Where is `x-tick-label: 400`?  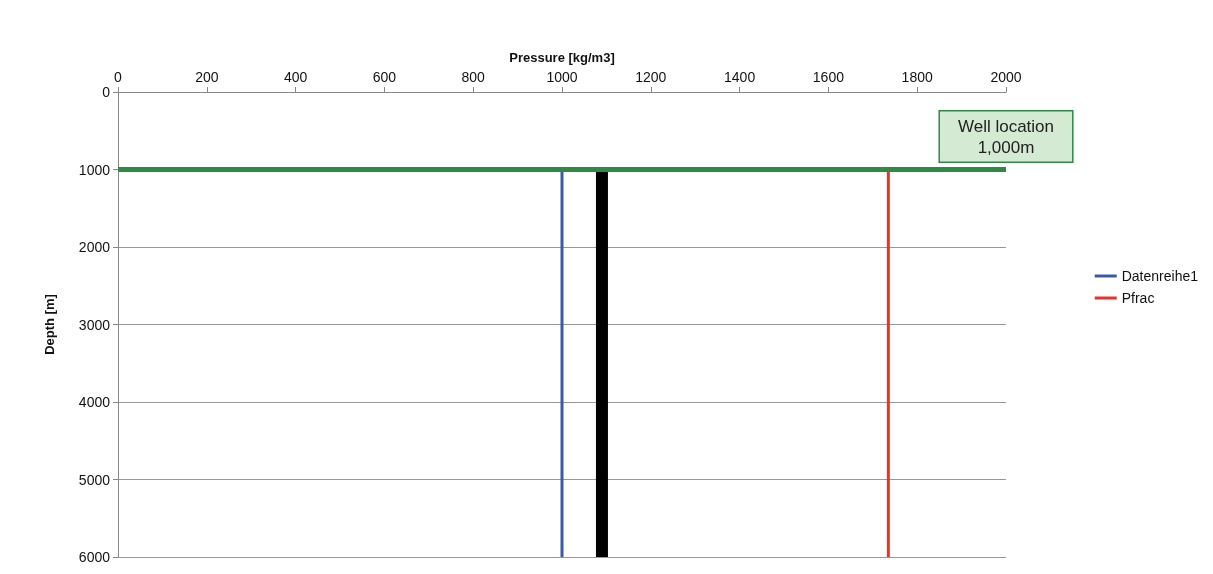 x-tick-label: 400 is located at coordinates (295, 77).